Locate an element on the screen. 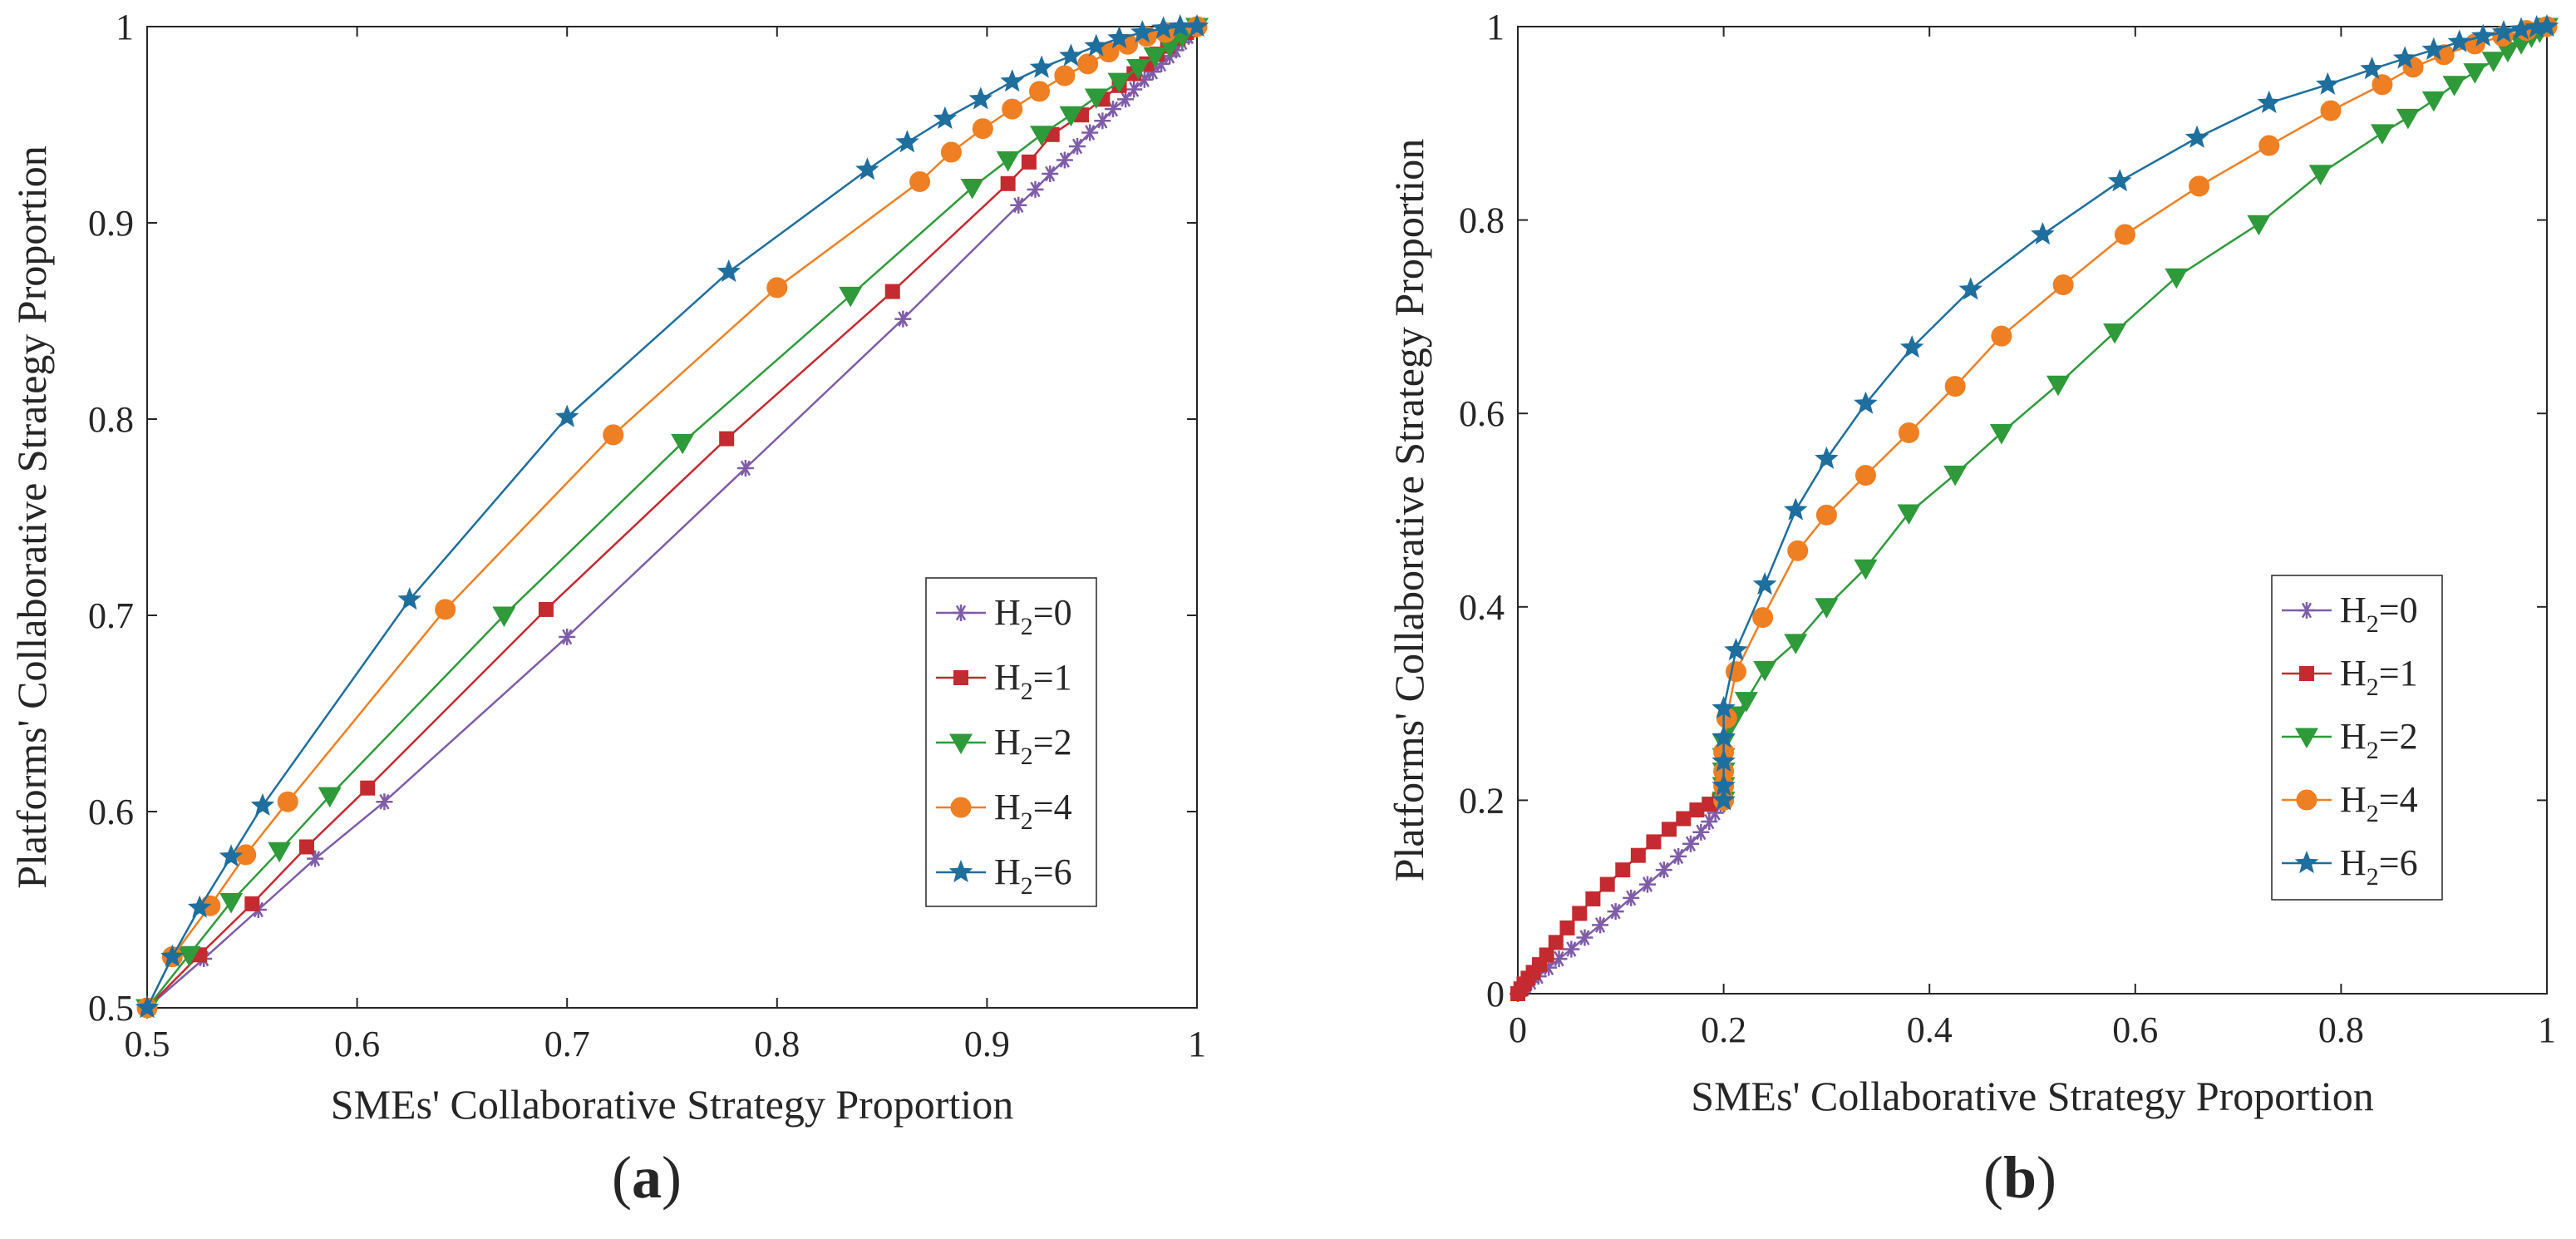 The height and width of the screenshot is (1239, 2576). panel-letter: a is located at coordinates (647, 1177).